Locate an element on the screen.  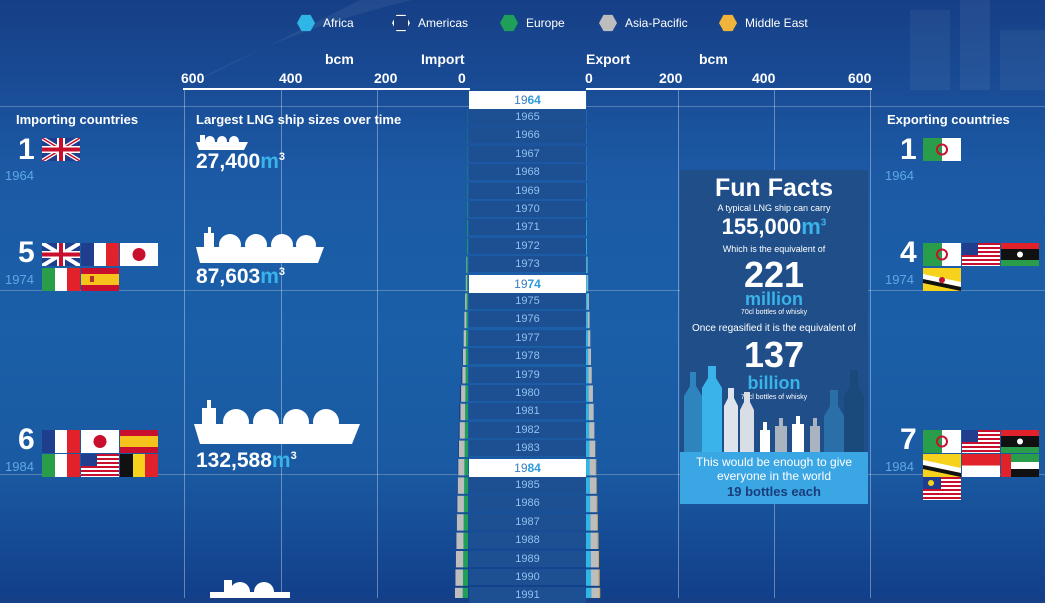
year-label-1966: 1966 is located at coordinates (527, 135).